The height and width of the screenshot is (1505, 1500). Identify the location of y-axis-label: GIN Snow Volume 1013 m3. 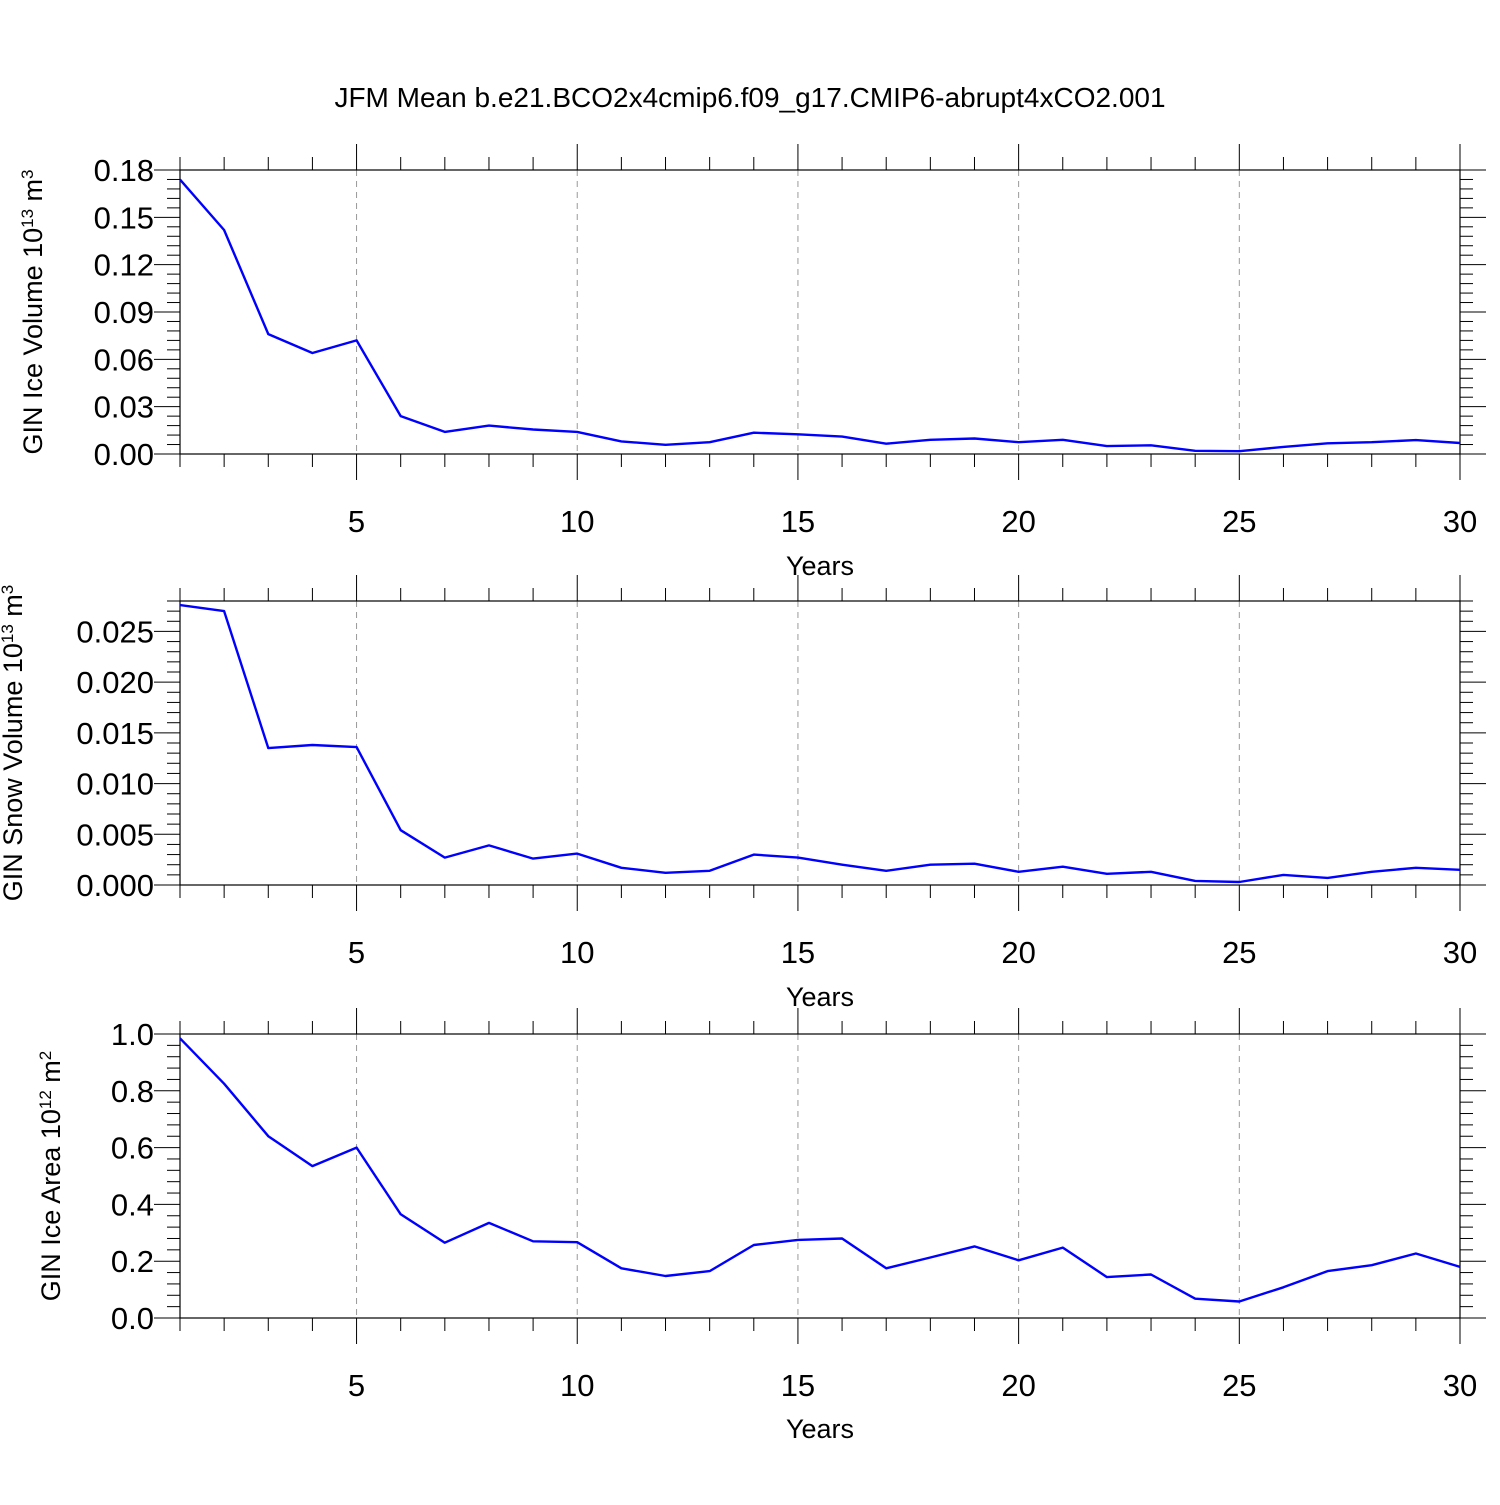
(14, 743).